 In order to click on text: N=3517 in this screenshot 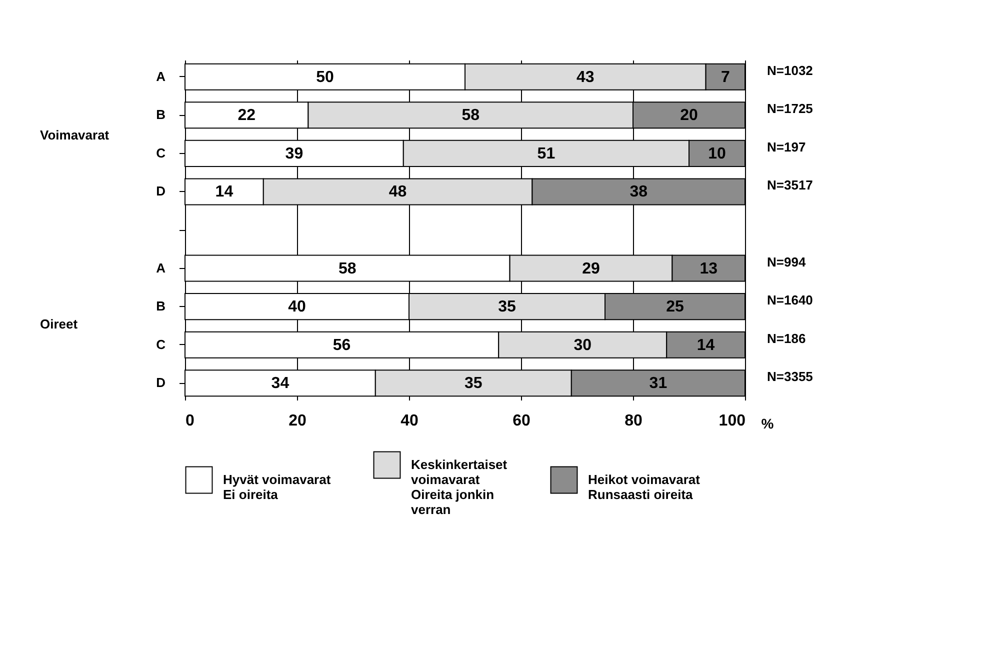, I will do `click(790, 185)`.